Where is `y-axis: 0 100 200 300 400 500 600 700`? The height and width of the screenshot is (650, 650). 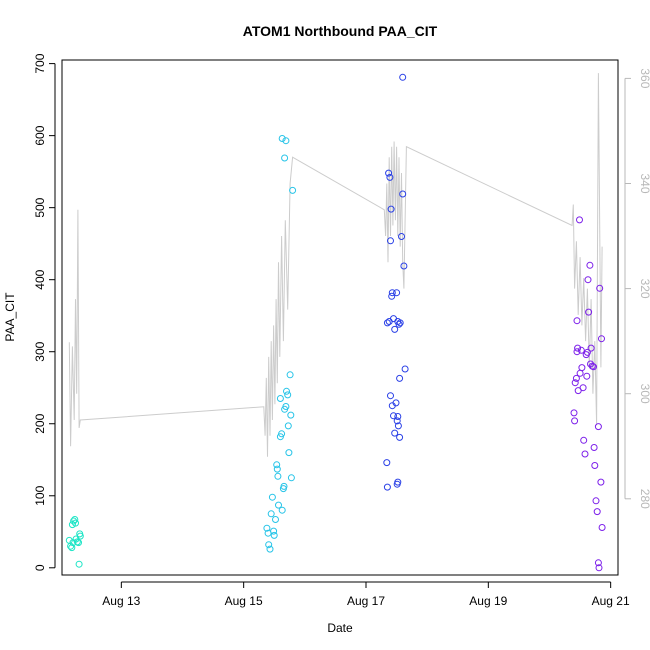
y-axis: 0 100 200 300 400 500 600 700 is located at coordinates (44, 312).